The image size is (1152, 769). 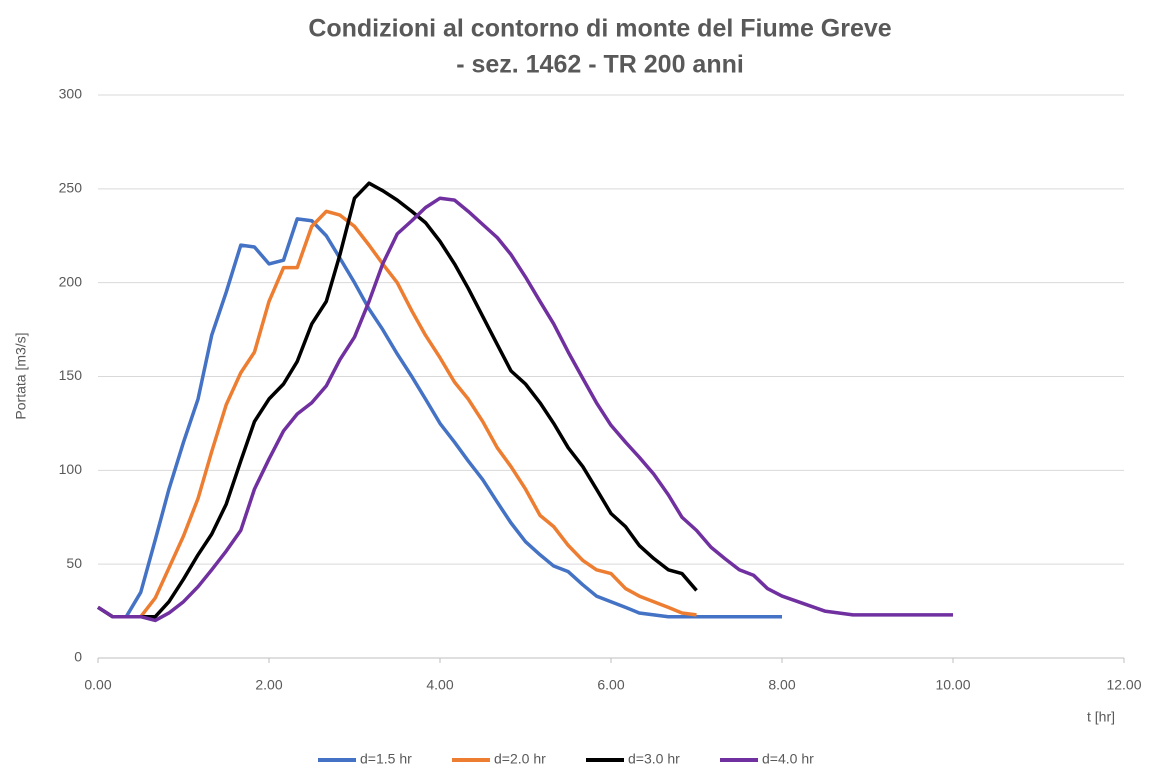 I want to click on y-tick-label: 250, so click(x=71, y=188).